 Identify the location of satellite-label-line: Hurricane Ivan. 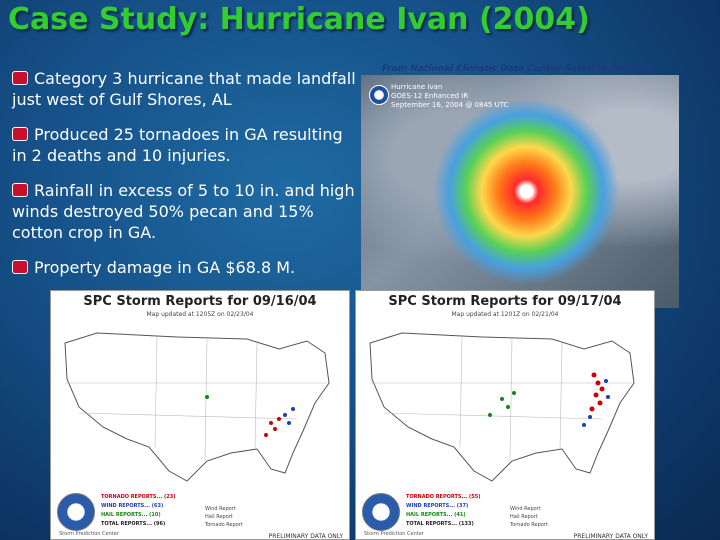
(417, 87).